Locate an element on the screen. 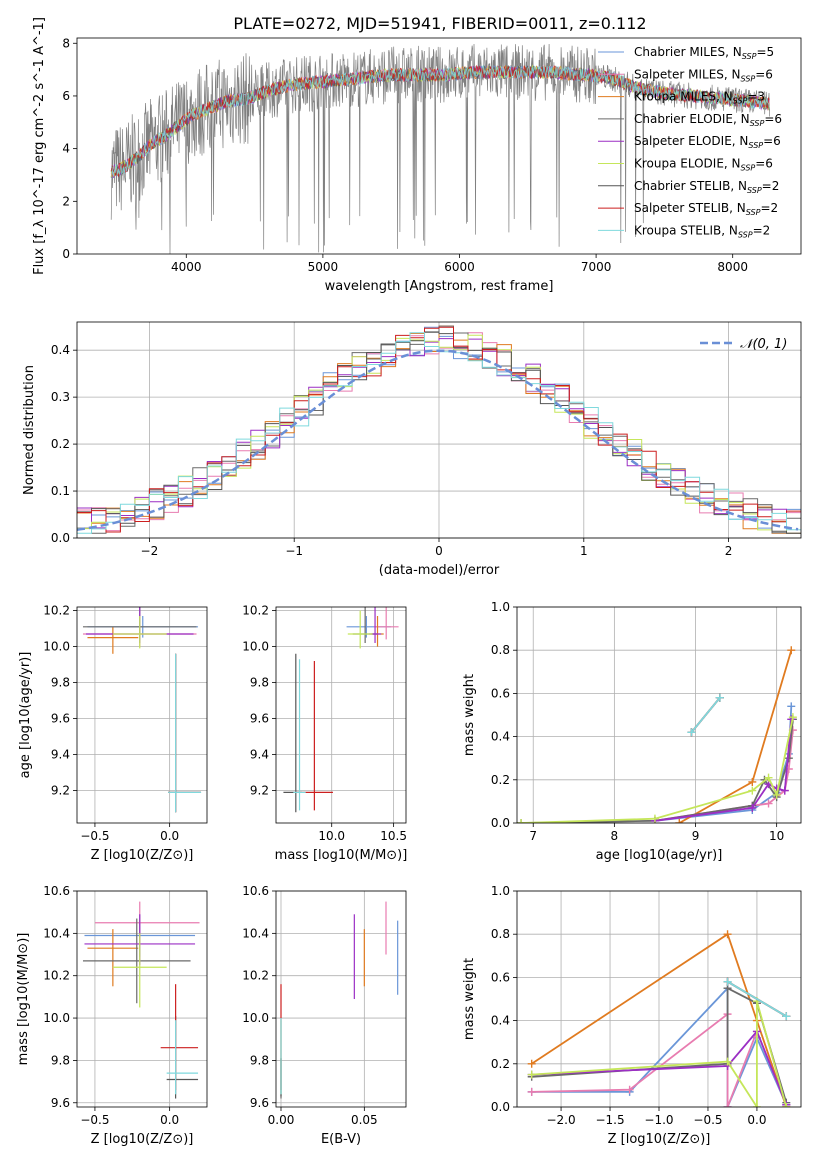 Image resolution: width=819 pixels, height=1170 pixels. legend-label: Salpeter ELODIE, NSSP=6 is located at coordinates (707, 142).